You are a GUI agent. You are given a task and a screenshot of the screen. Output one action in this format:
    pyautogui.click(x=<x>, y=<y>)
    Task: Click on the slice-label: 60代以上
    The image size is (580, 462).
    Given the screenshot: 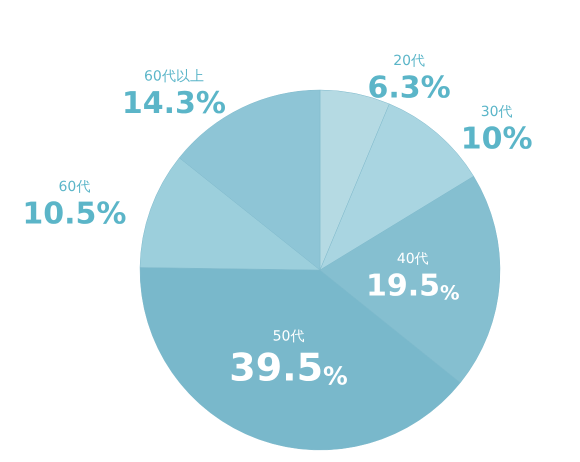 What is the action you would take?
    pyautogui.click(x=174, y=76)
    